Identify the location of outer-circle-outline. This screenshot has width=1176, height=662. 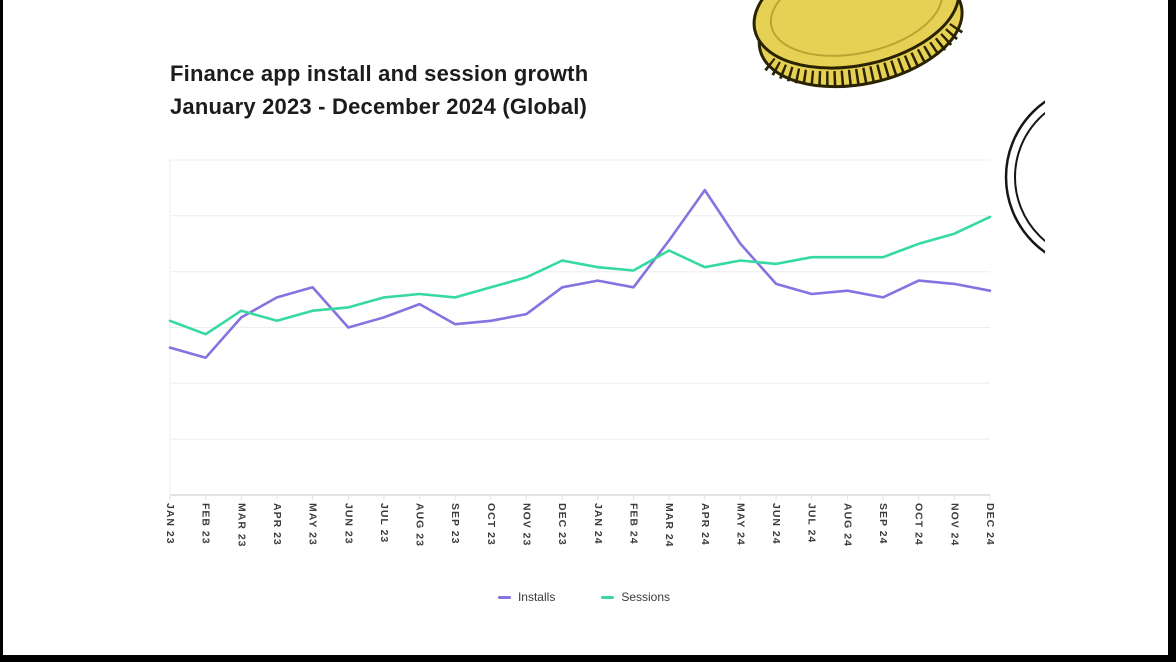
(1024, 177).